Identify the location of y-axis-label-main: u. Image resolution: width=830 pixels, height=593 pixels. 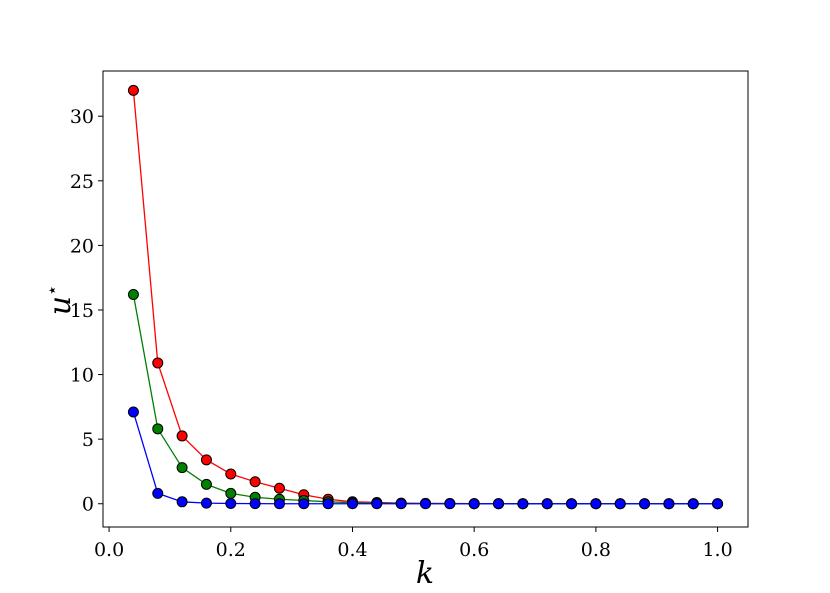
(60, 305).